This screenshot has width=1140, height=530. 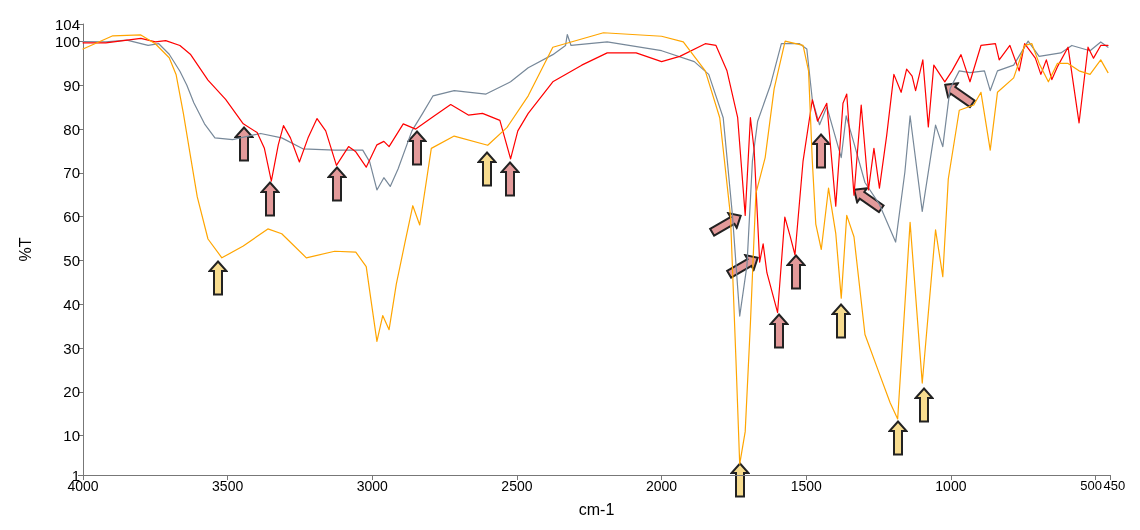 I want to click on y-tick-label: 104, so click(x=67, y=24).